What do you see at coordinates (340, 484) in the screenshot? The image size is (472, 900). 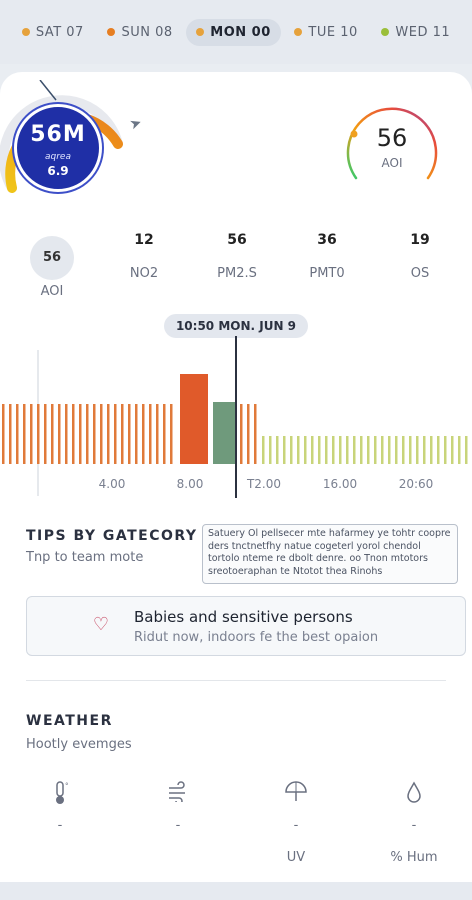 I see `timeline-tick-label: 16.00` at bounding box center [340, 484].